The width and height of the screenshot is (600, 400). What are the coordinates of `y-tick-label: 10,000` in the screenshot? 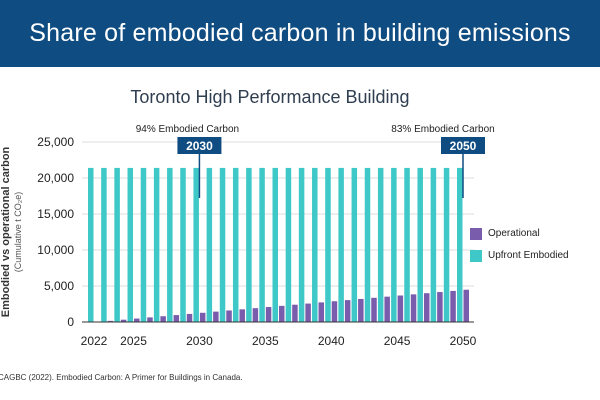 It's located at (55, 250).